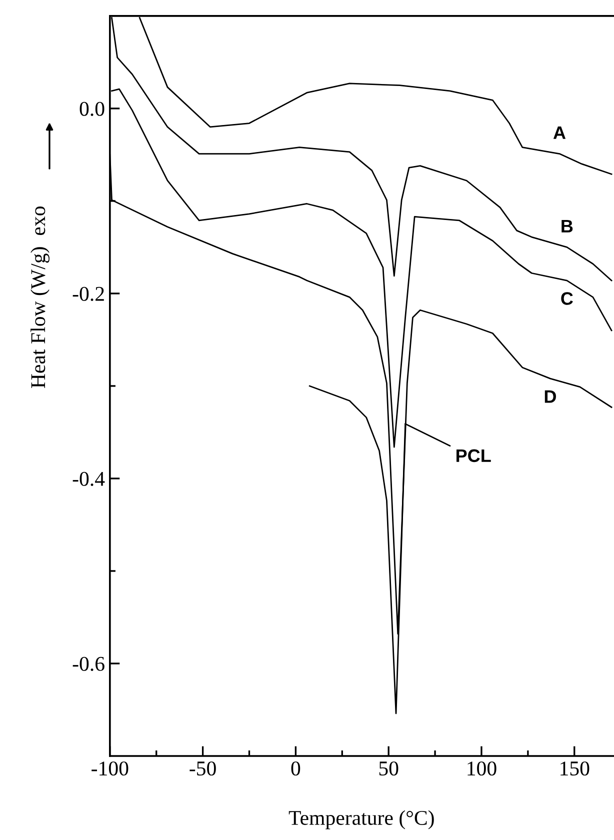  What do you see at coordinates (295, 768) in the screenshot?
I see `x-tick-label: 0` at bounding box center [295, 768].